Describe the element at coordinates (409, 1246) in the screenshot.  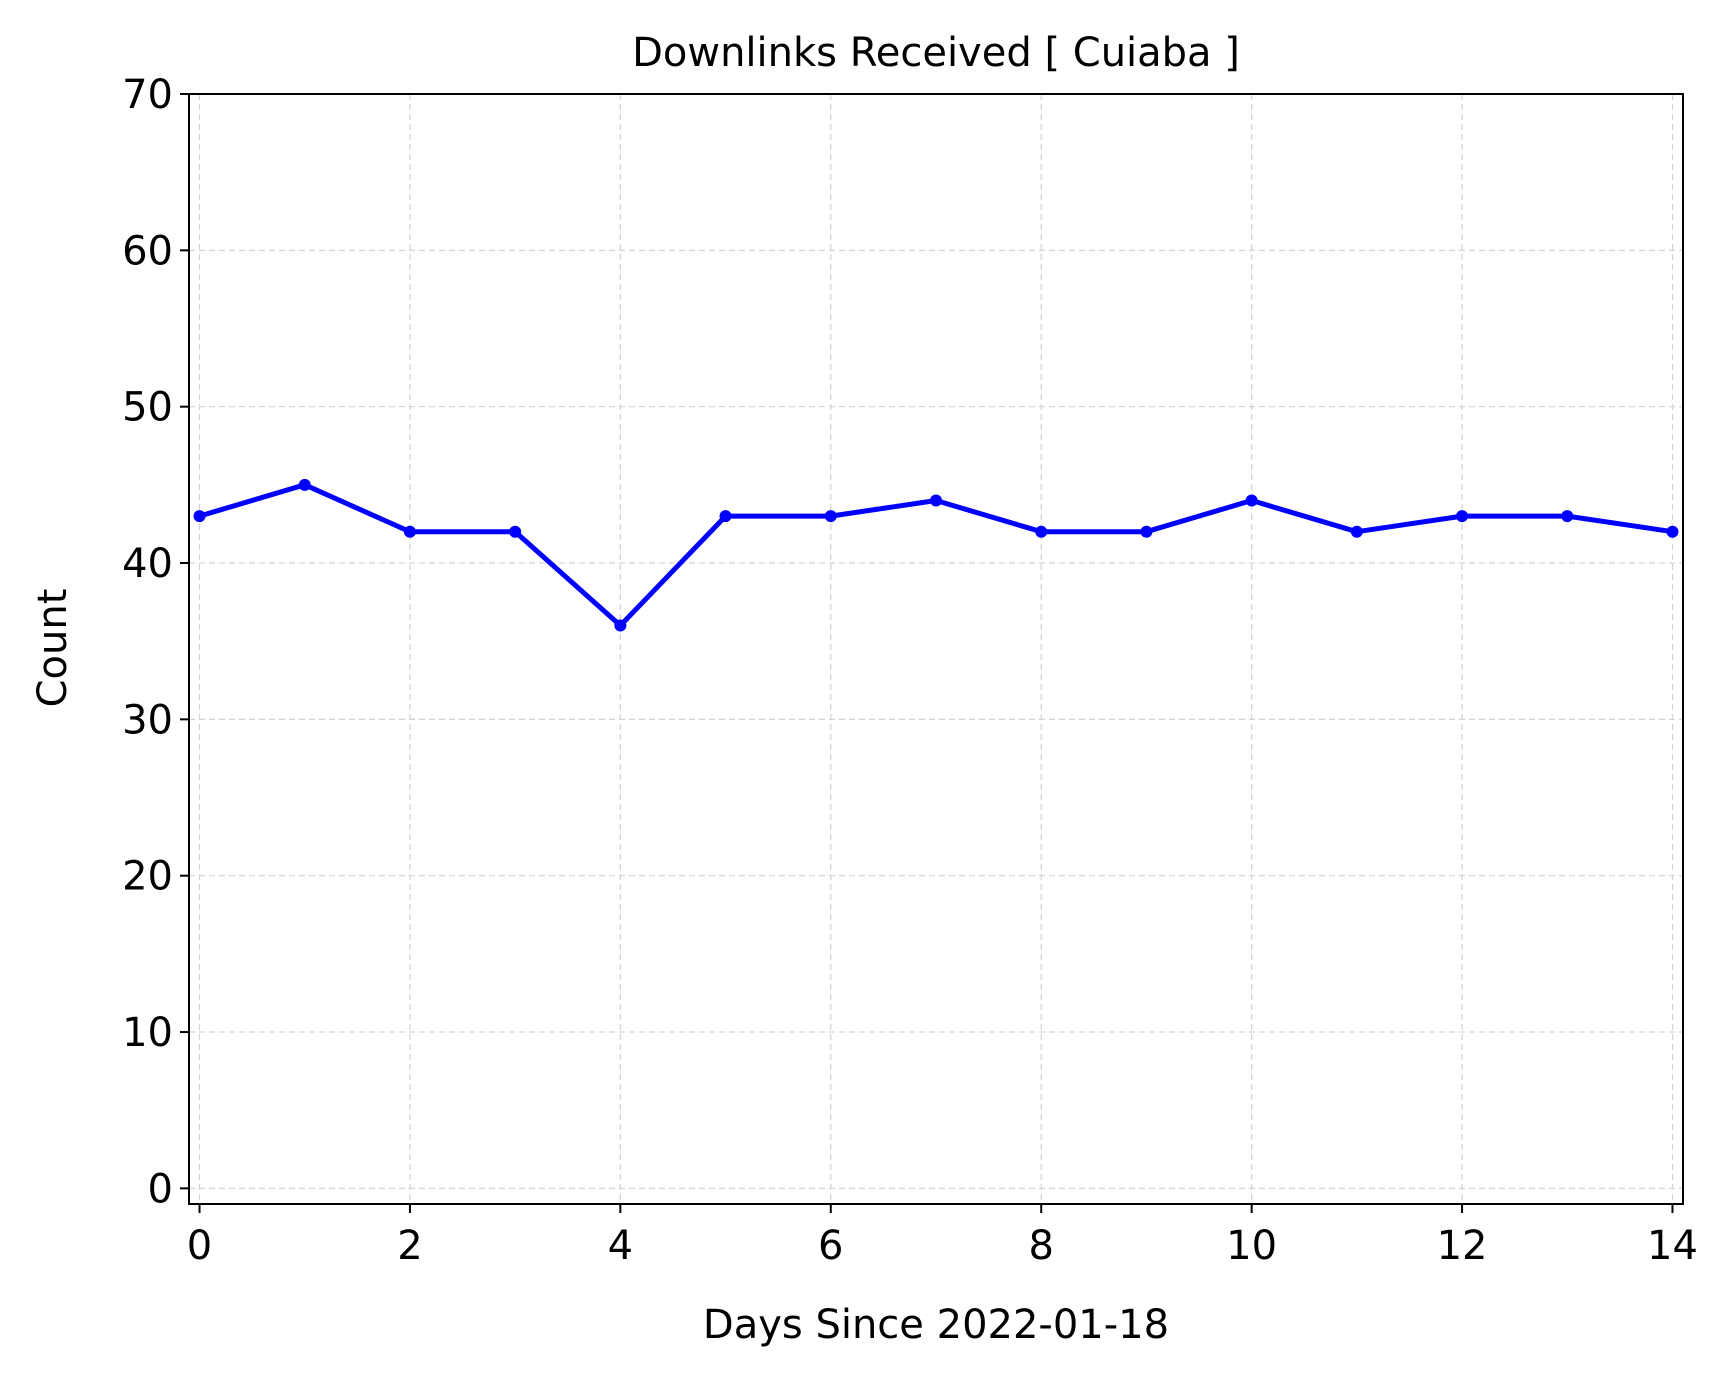
I see `x-tick-label: 2` at that location.